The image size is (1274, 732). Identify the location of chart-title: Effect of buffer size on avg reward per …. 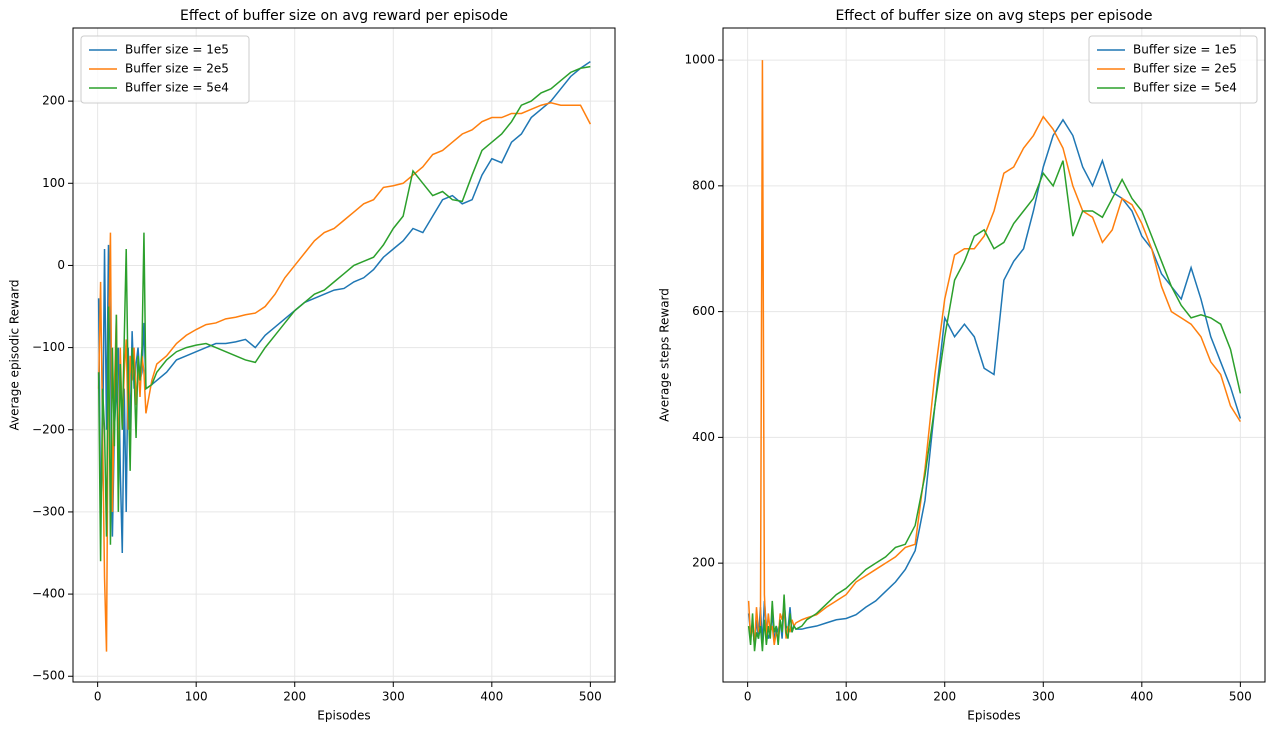
(344, 16).